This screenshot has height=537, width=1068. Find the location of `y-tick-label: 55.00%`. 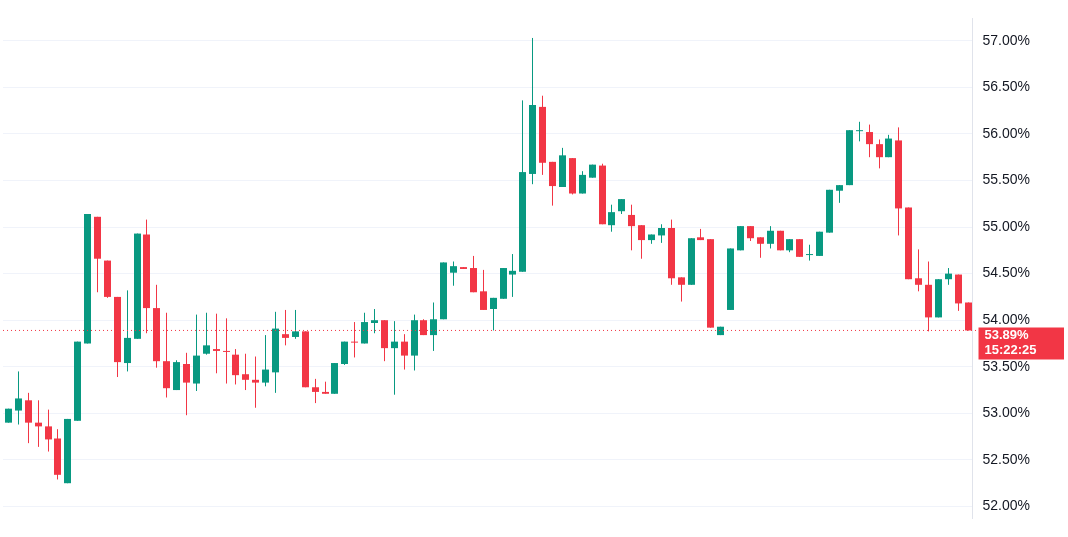

y-tick-label: 55.00% is located at coordinates (1006, 225).